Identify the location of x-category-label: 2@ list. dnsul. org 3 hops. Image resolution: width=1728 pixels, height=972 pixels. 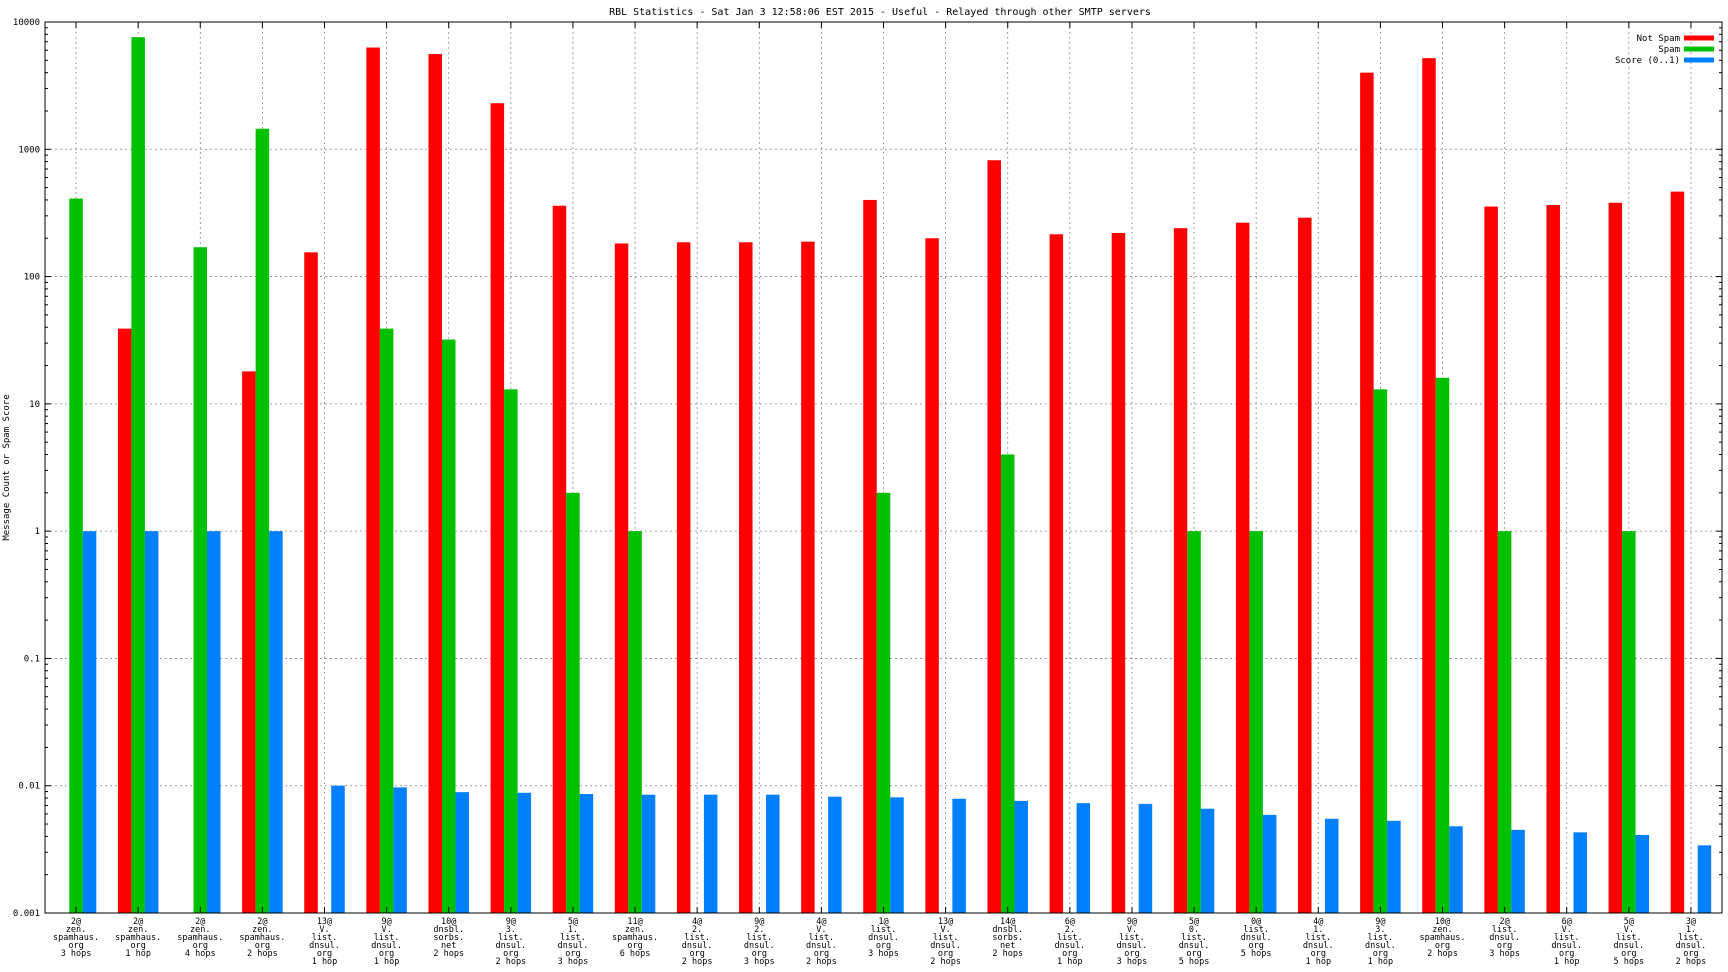
(1504, 938).